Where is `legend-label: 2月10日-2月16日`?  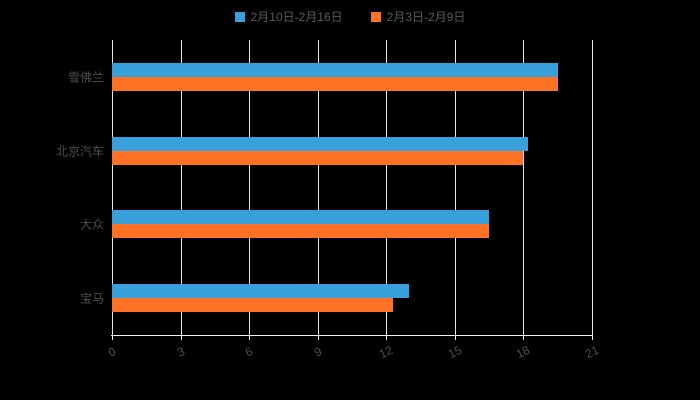 legend-label: 2月10日-2月16日 is located at coordinates (296, 17).